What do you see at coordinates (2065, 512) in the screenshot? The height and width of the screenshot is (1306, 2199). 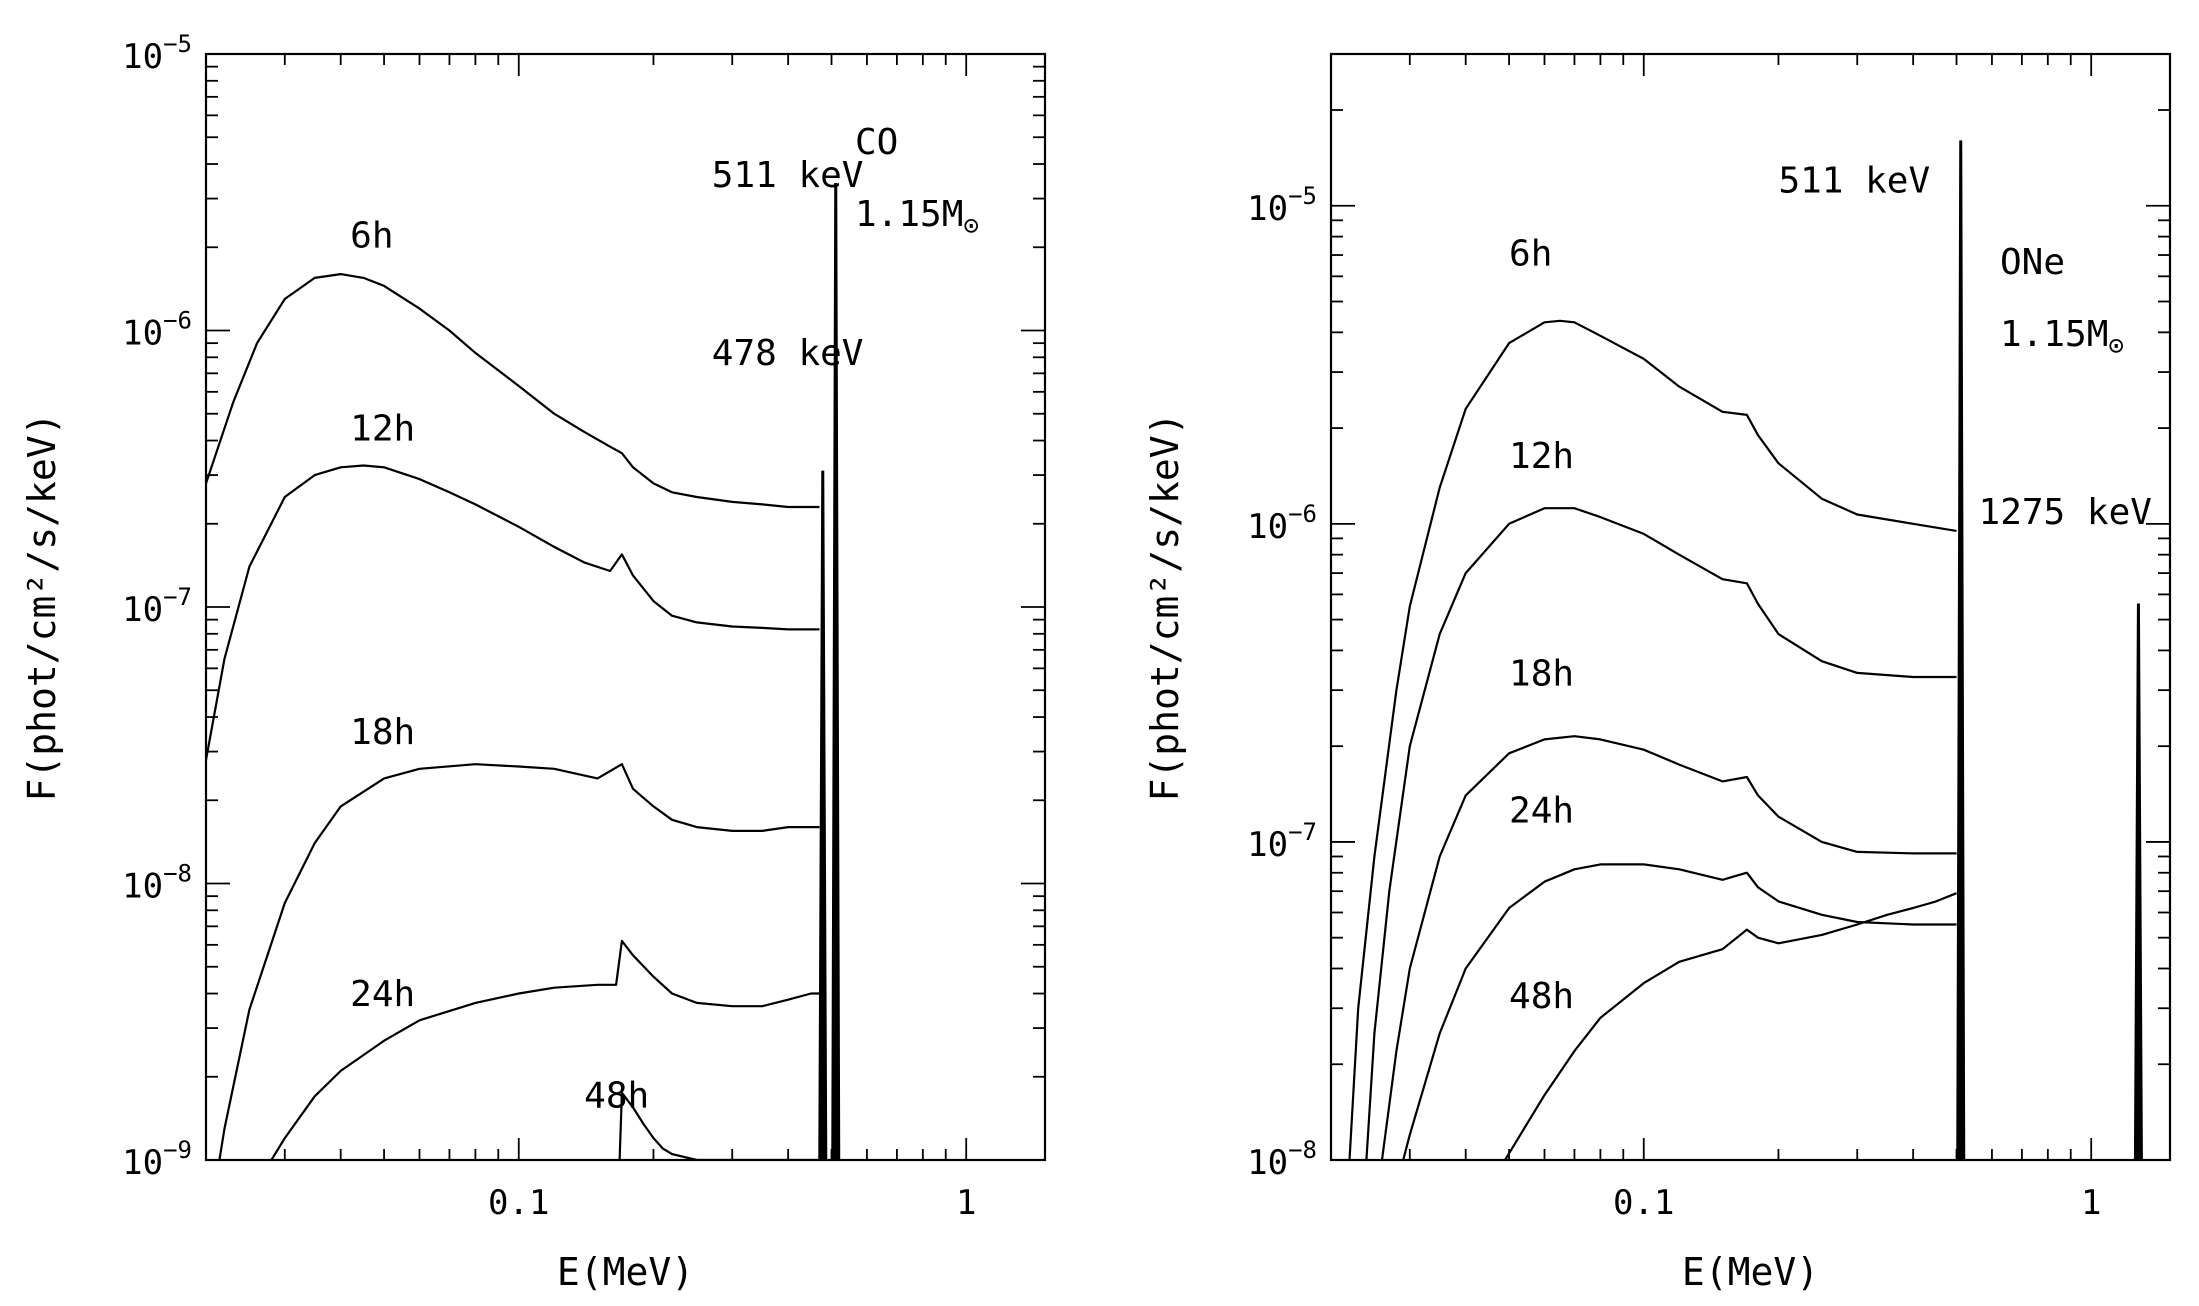 I see `annotation-label: 1275 keV` at bounding box center [2065, 512].